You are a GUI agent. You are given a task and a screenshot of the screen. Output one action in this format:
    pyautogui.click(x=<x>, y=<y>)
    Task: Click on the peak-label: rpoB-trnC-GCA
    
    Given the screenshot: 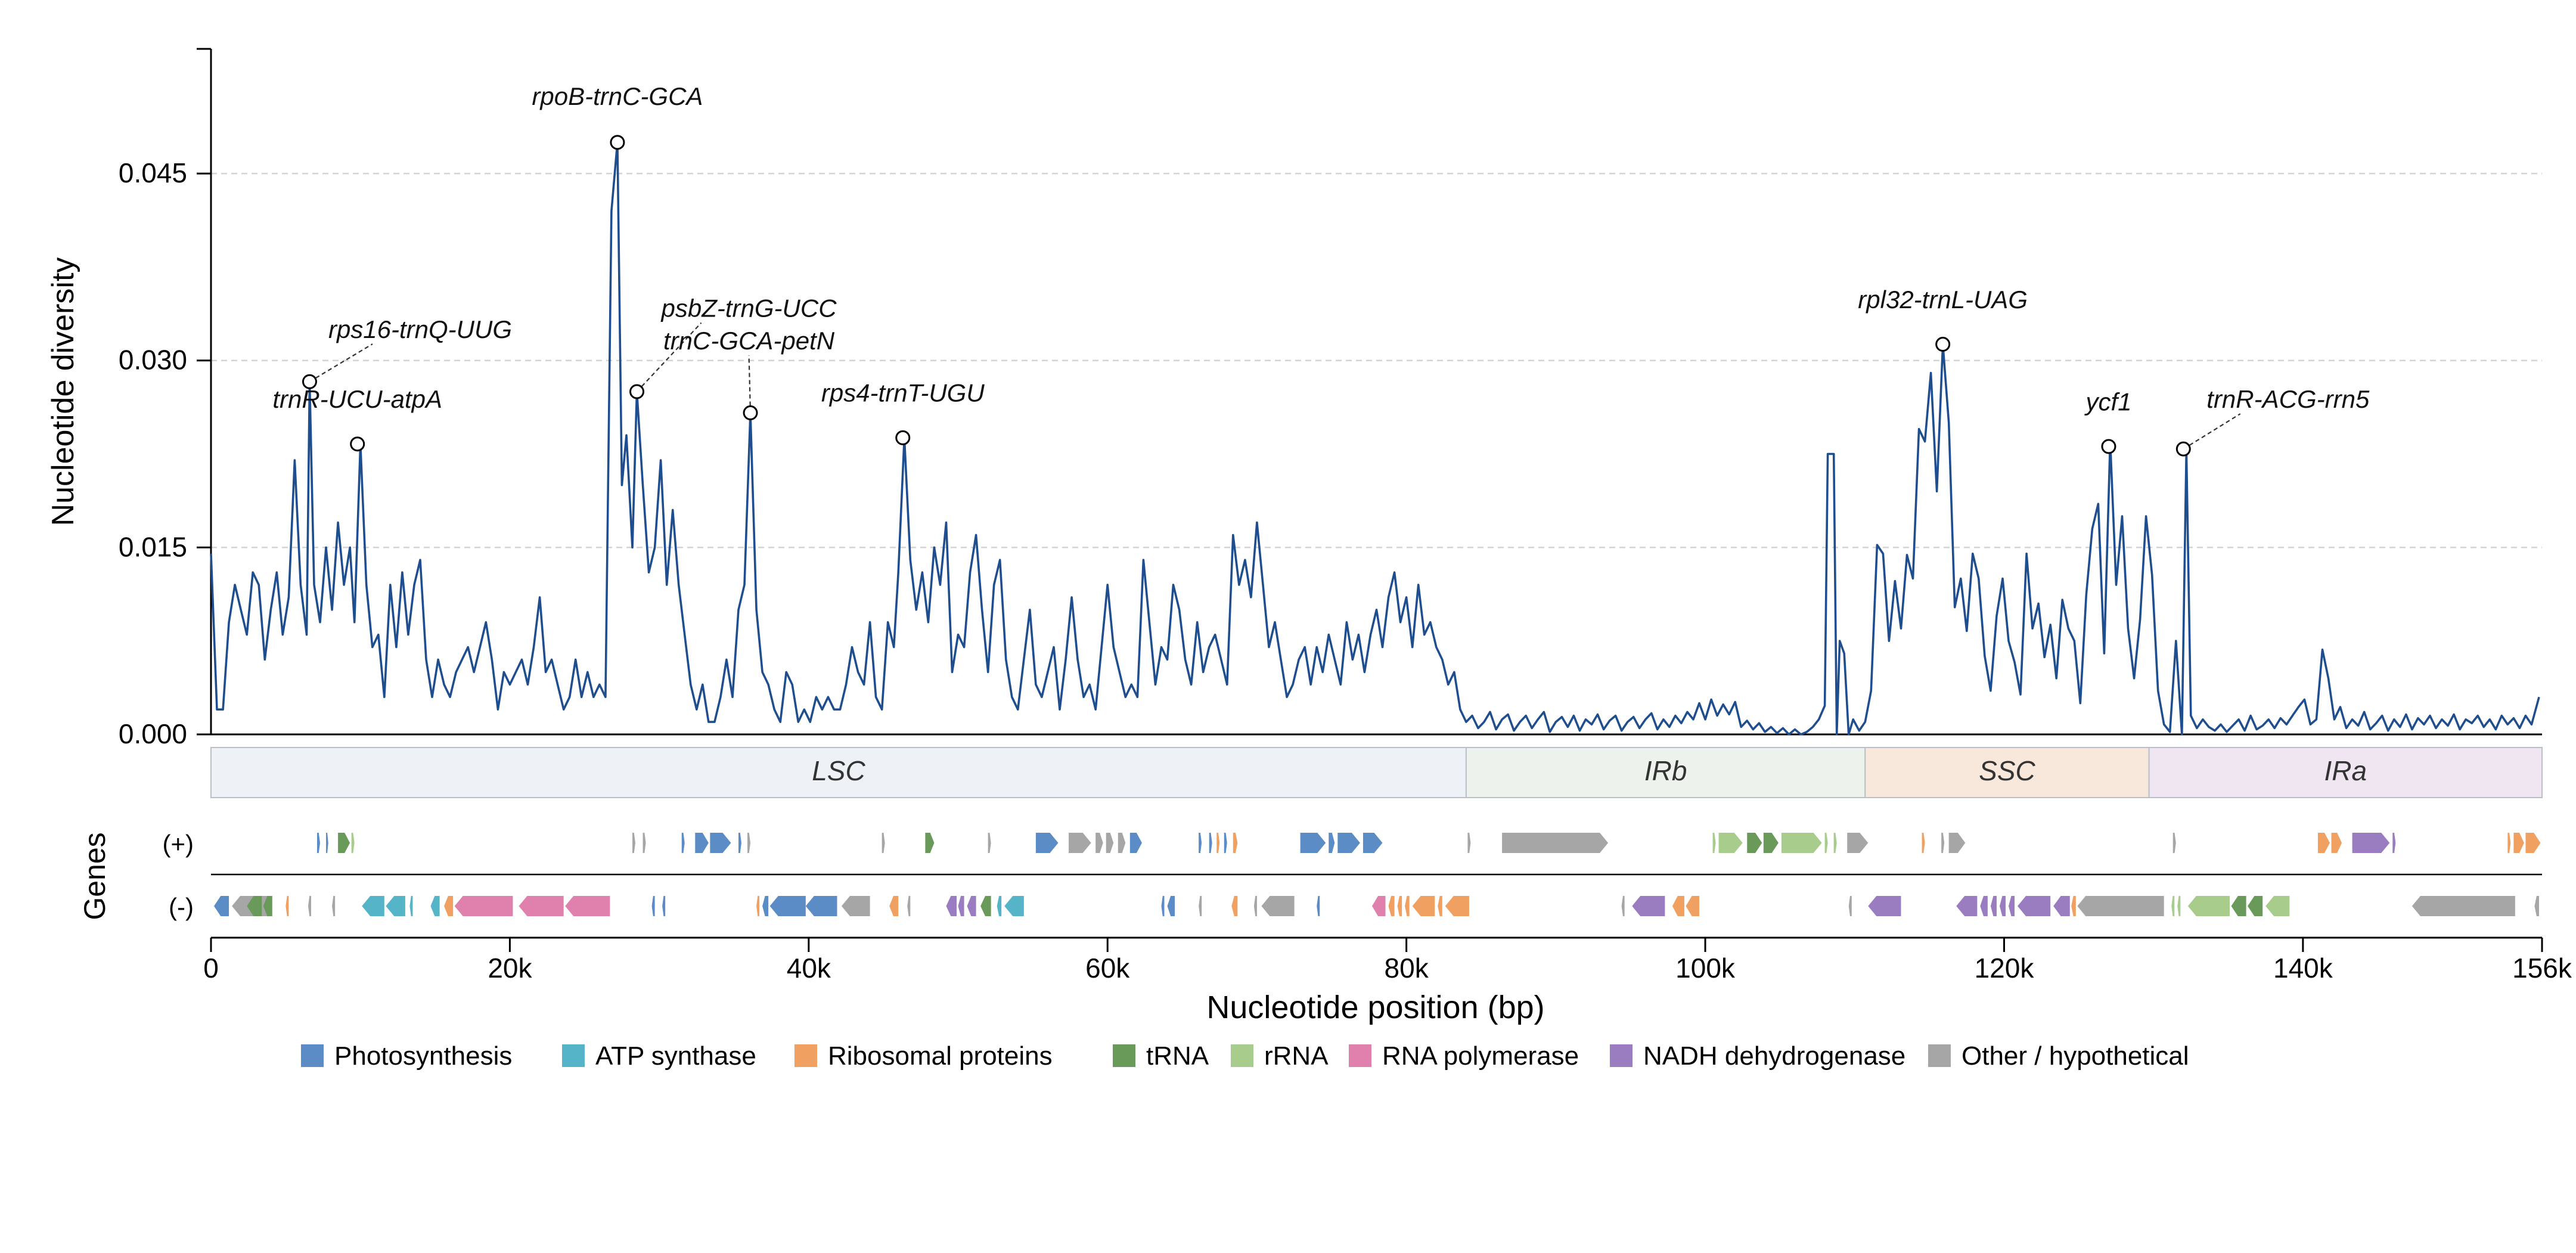 What is the action you would take?
    pyautogui.click(x=618, y=96)
    